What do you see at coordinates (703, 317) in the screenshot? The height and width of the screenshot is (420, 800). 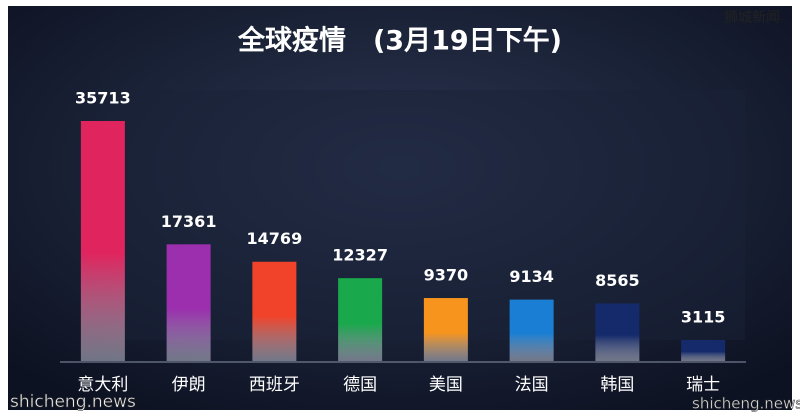 I see `value-label: 3115` at bounding box center [703, 317].